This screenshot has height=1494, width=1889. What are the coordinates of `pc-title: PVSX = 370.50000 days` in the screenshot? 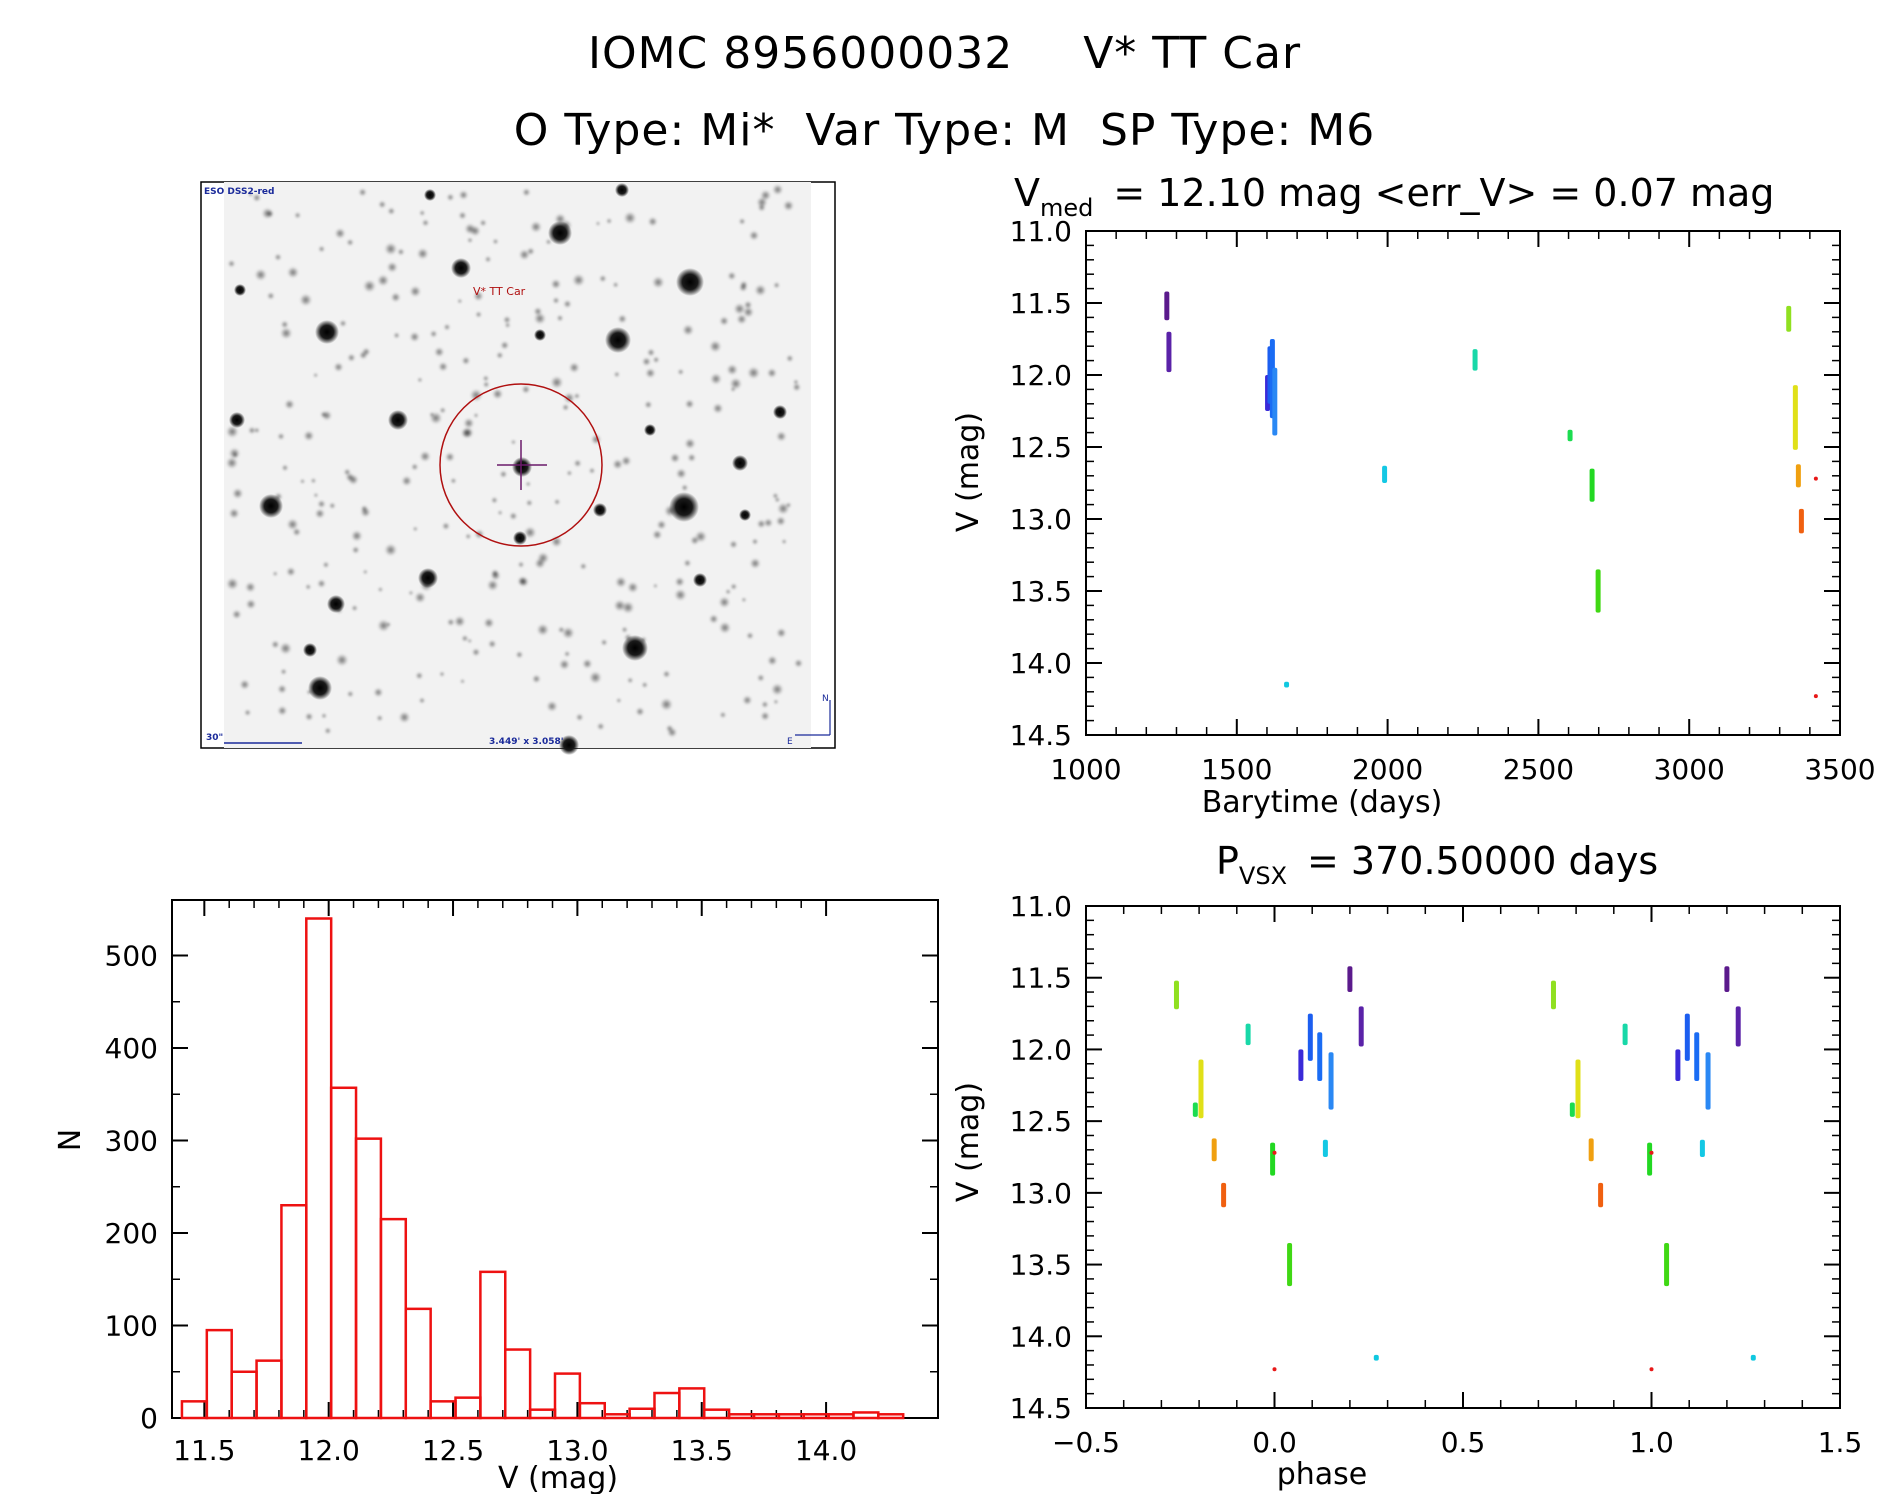 It's located at (1437, 864).